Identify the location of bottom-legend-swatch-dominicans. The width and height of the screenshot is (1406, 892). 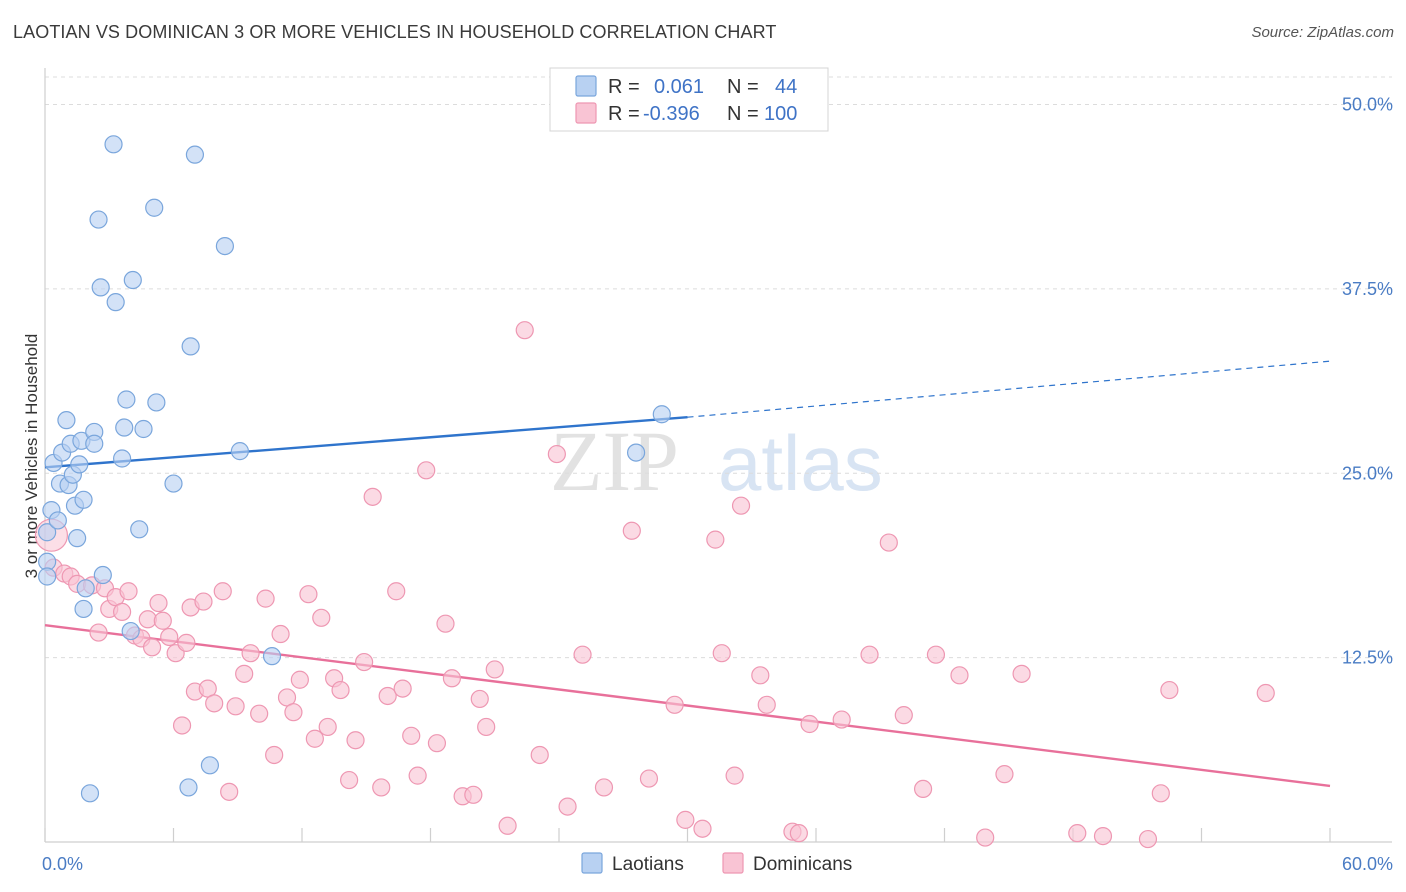
(733, 863).